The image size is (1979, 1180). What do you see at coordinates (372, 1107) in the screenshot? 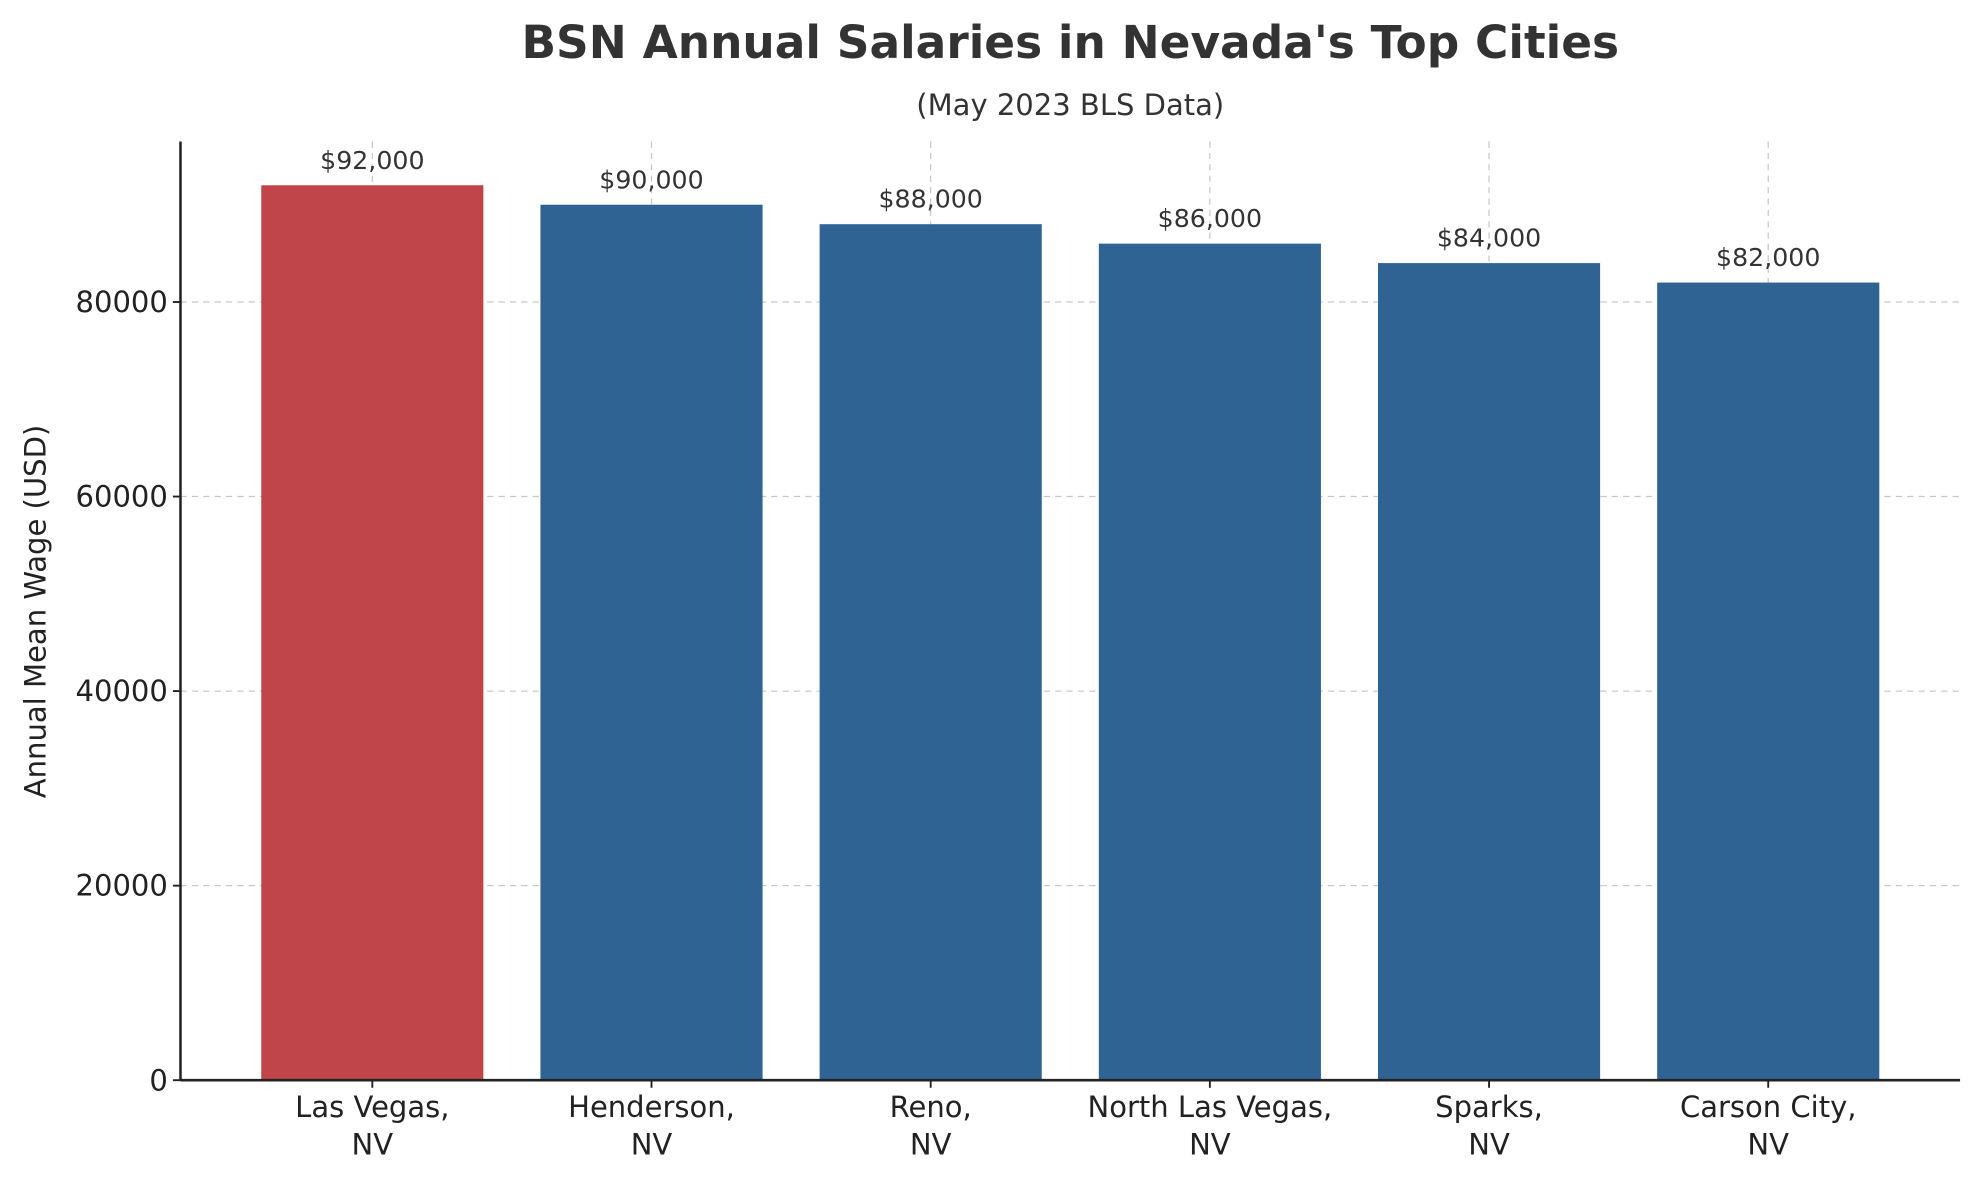
I see `x-tick-label: Las Vegas,` at bounding box center [372, 1107].